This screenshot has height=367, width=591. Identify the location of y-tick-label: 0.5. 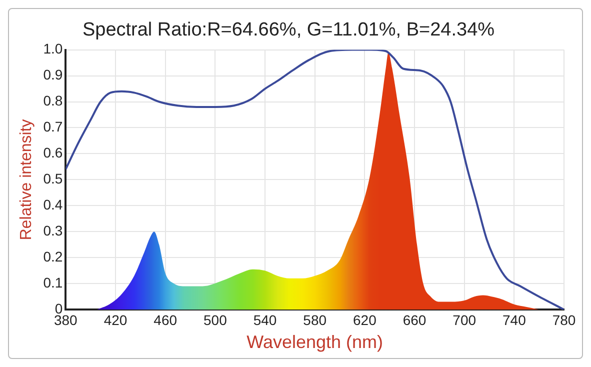
(53, 178).